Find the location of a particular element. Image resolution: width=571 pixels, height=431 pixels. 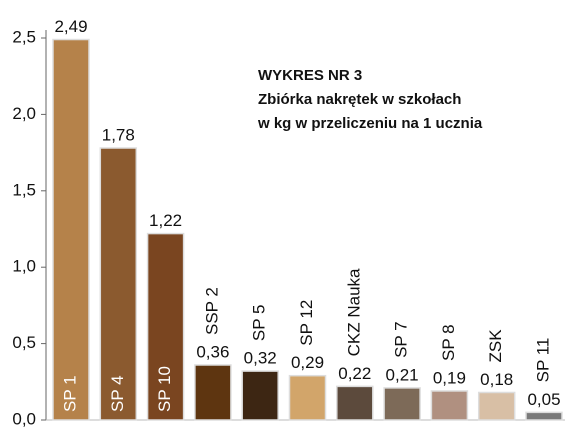

y-tick-label: 1,0 is located at coordinates (24, 266).